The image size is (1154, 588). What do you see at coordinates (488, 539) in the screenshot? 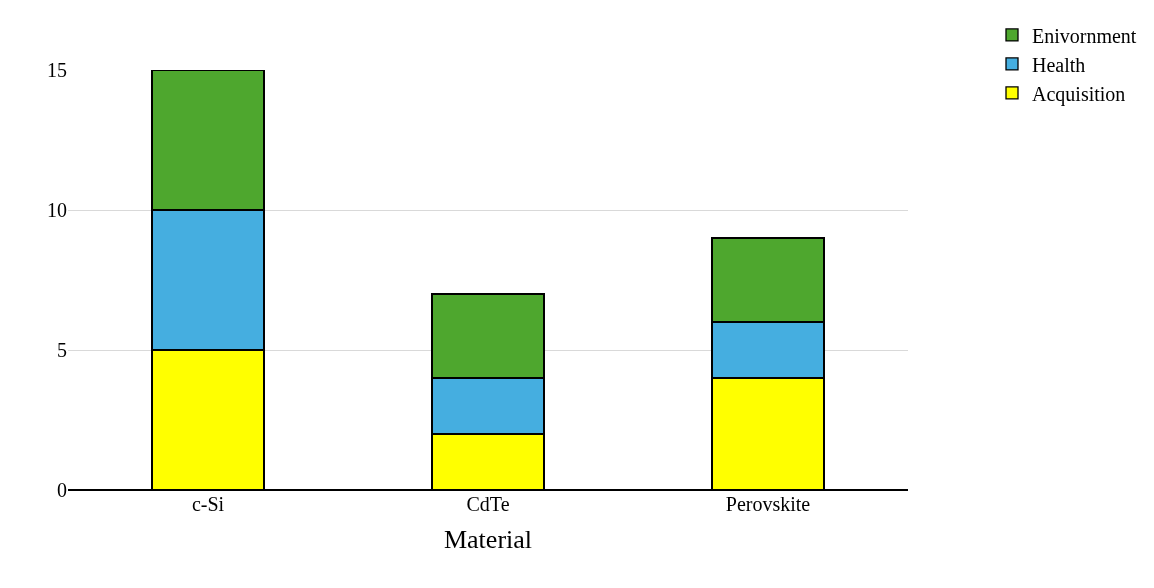
I see `x-axis-title: Material` at bounding box center [488, 539].